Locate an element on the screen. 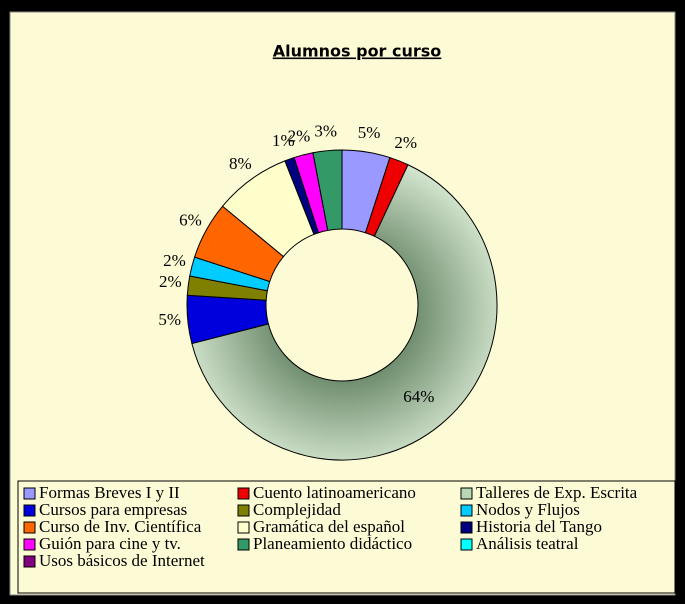  legend-label: Talleres de Exp. Escrita is located at coordinates (557, 492).